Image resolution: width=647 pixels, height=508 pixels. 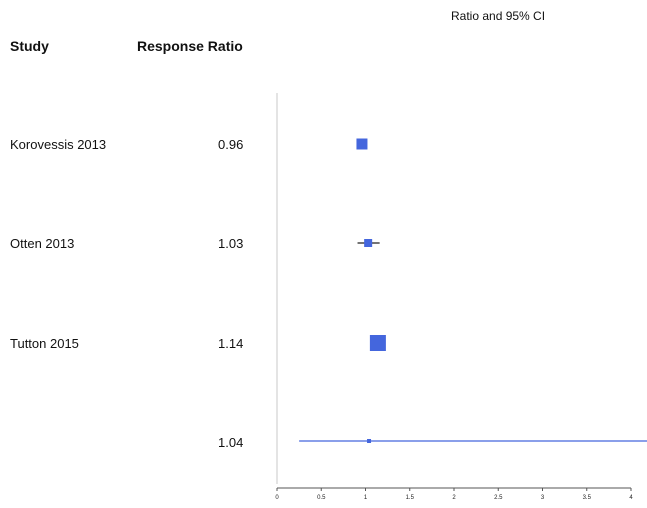 What do you see at coordinates (277, 498) in the screenshot?
I see `x-tick-label: 0` at bounding box center [277, 498].